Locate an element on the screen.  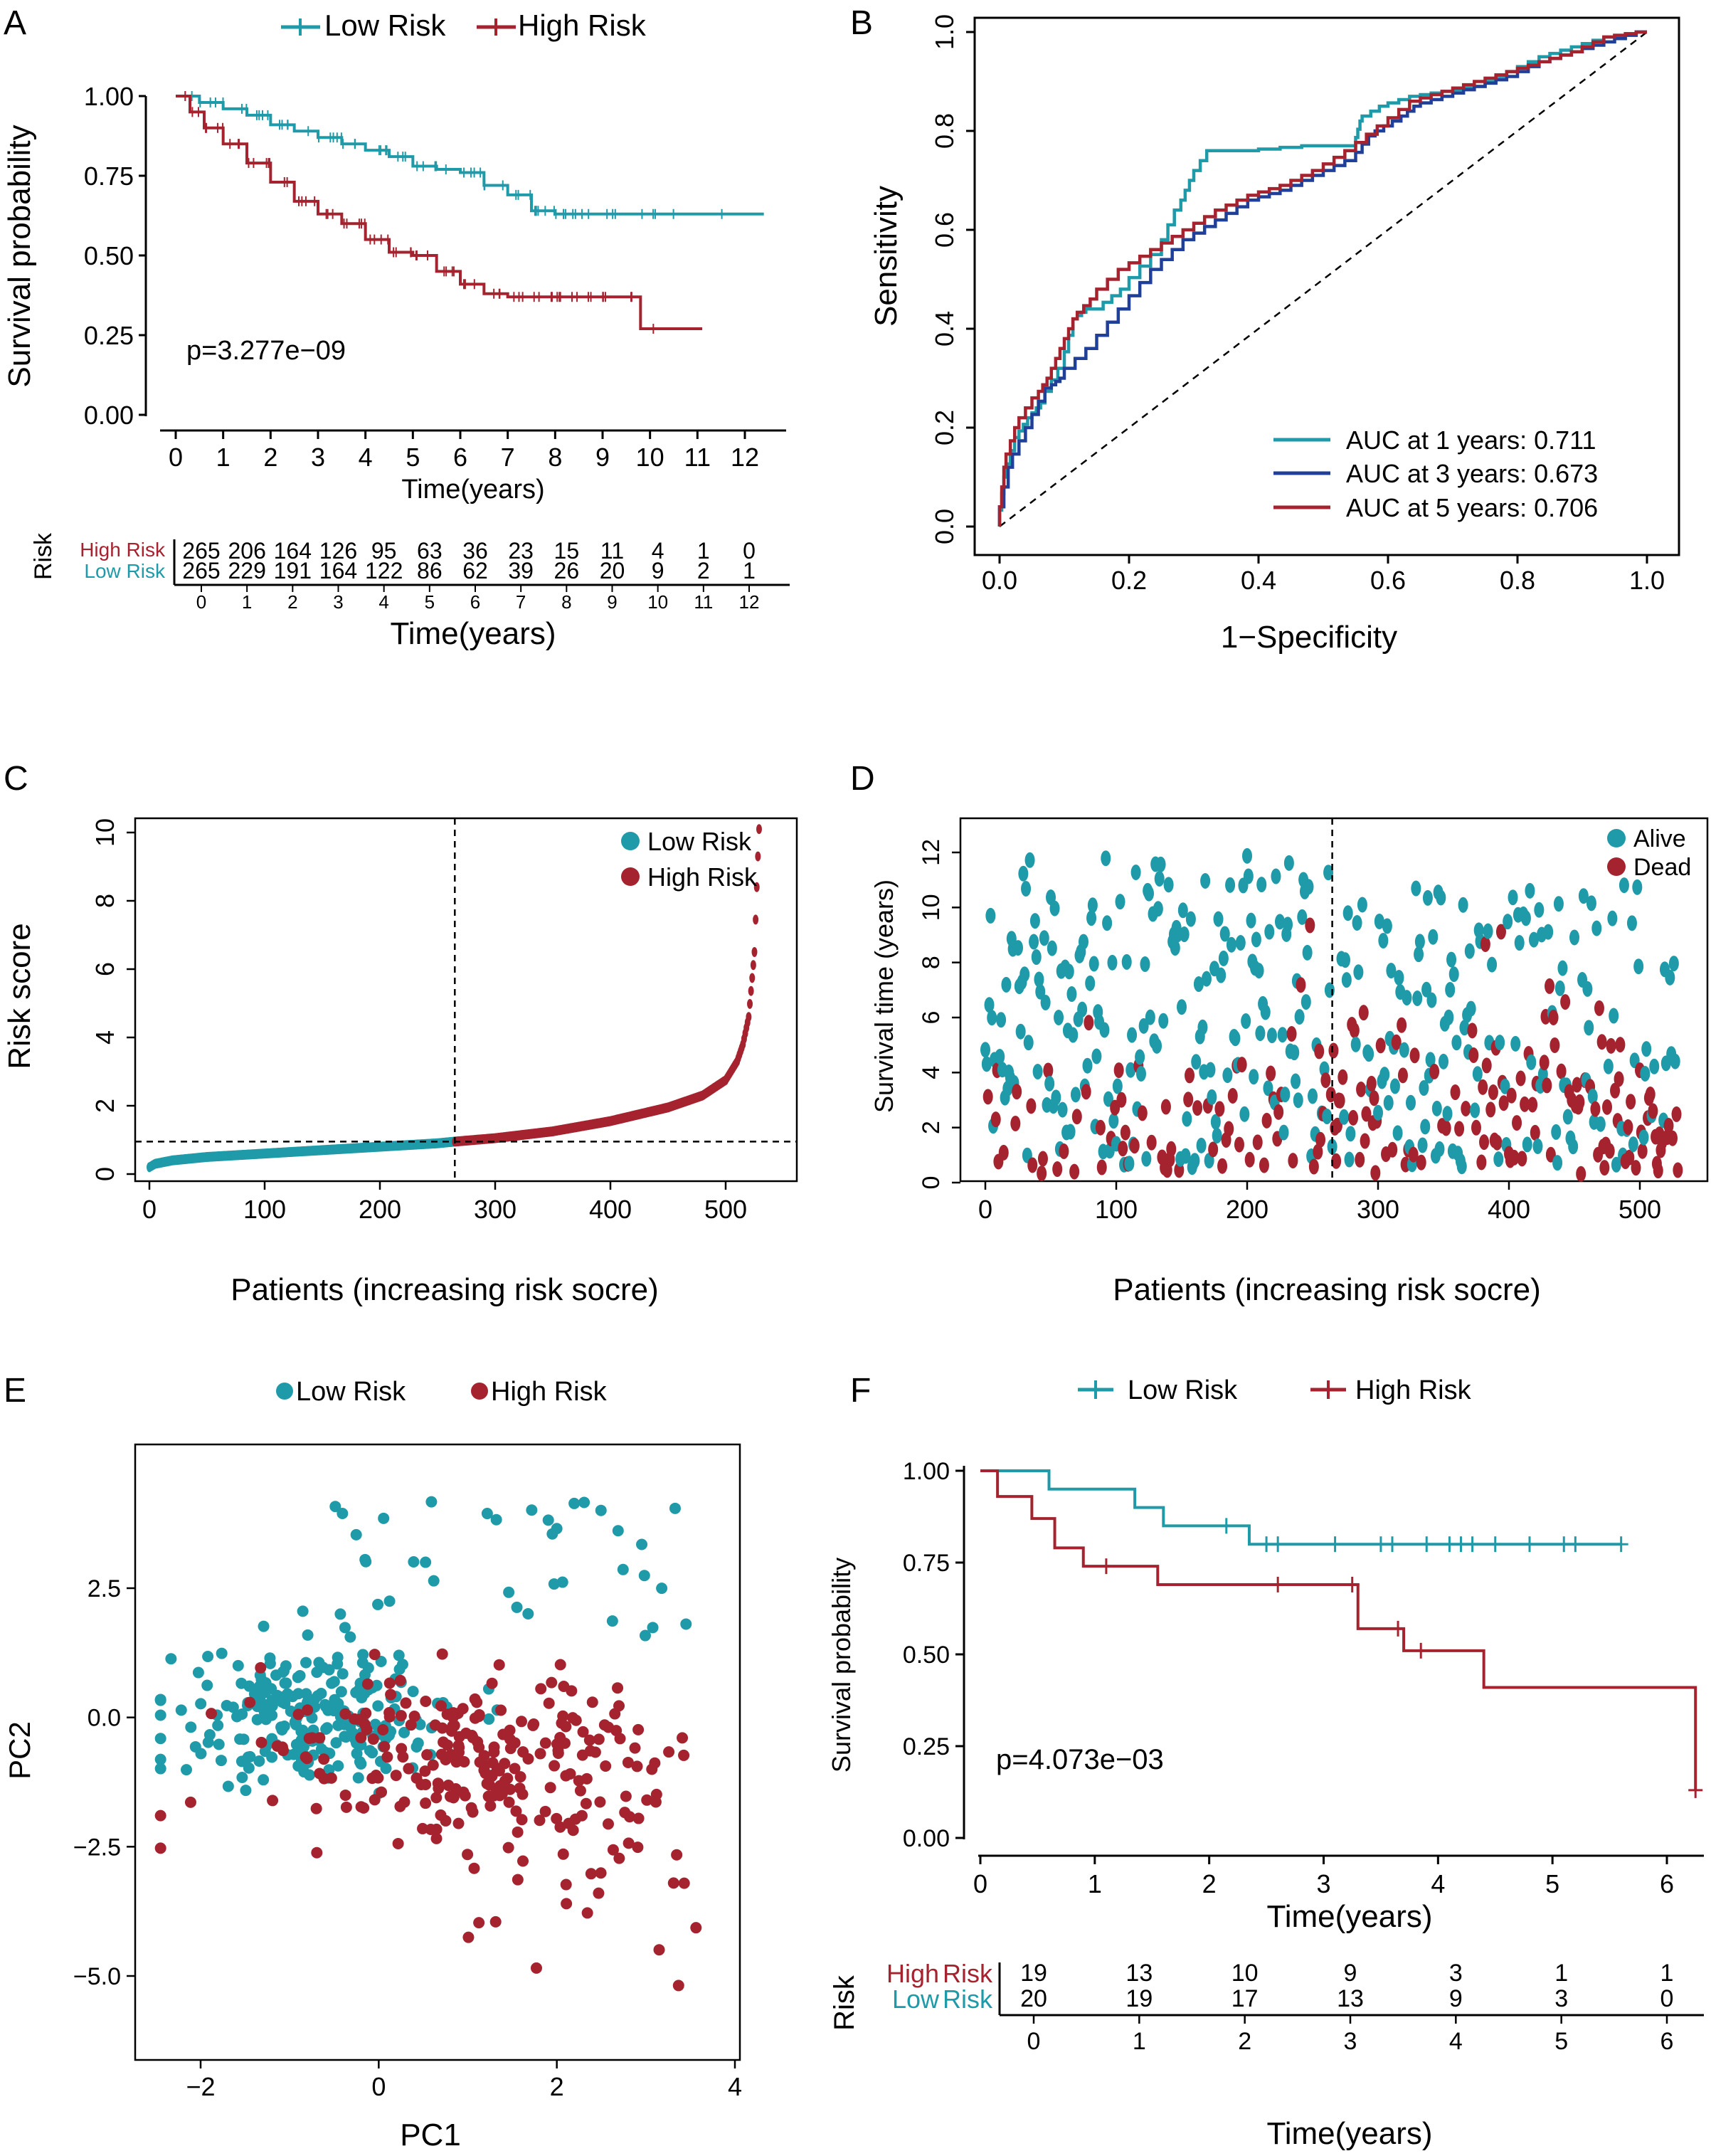
legend-c: Low Risk High Risk is located at coordinates (689, 860).